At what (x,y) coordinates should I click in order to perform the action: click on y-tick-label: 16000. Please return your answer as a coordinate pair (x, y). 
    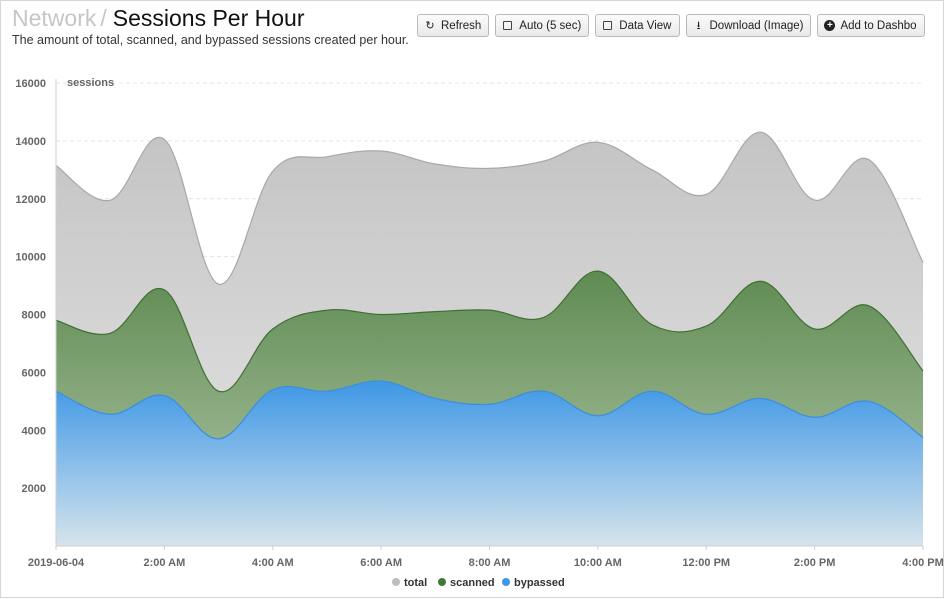
    Looking at the image, I should click on (30, 84).